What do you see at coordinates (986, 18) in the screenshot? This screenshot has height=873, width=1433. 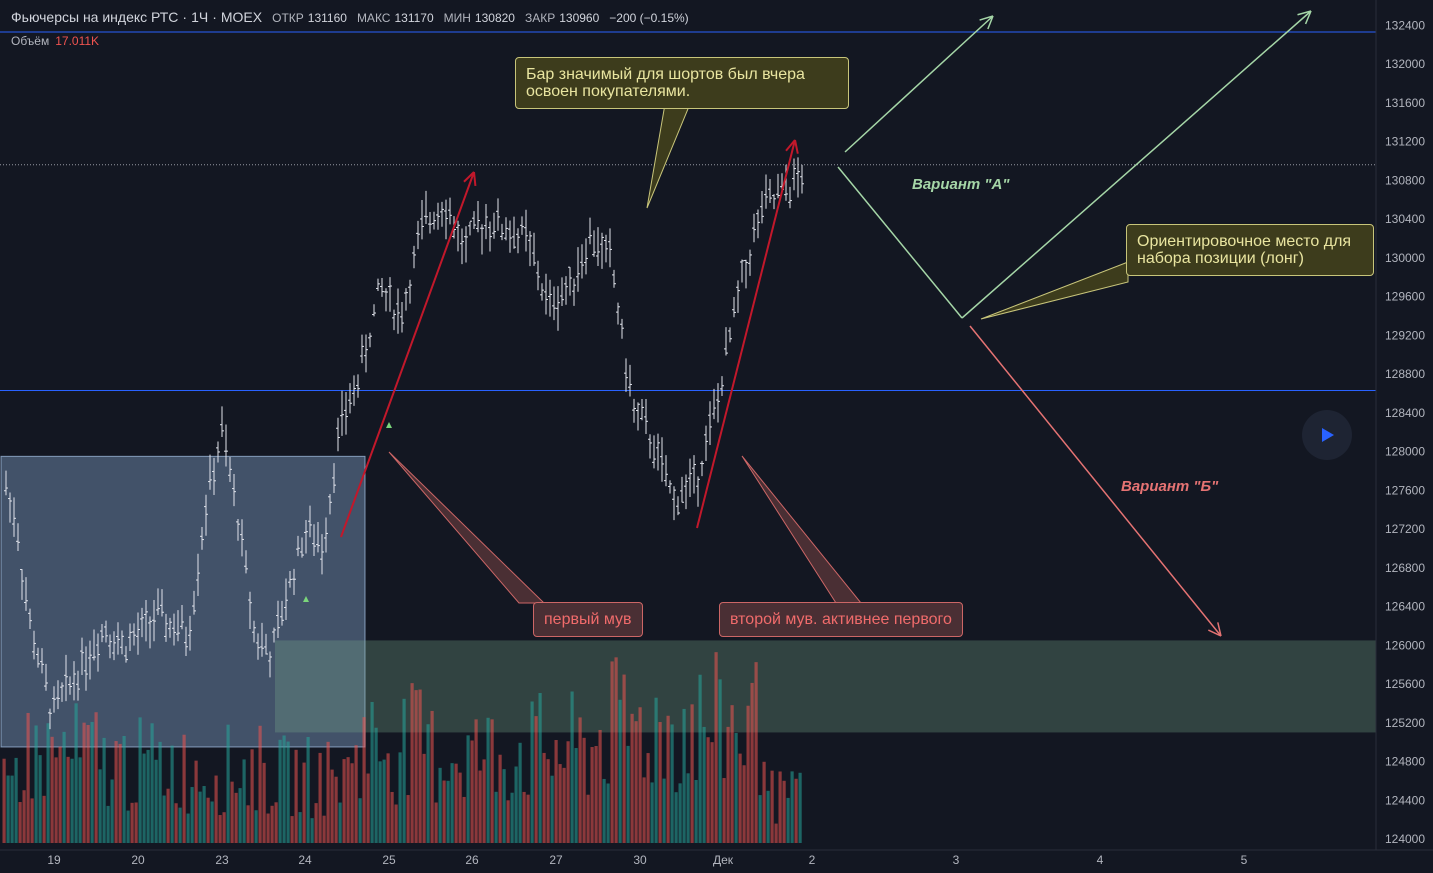 I see `variant-a-upper-arrow-head` at bounding box center [986, 18].